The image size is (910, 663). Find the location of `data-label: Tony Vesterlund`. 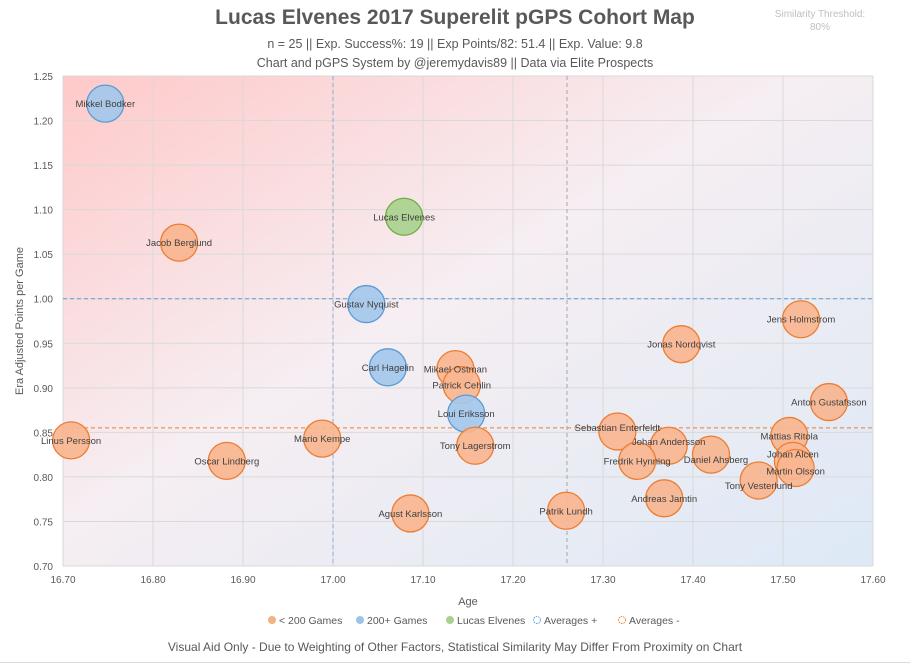

data-label: Tony Vesterlund is located at coordinates (759, 486).